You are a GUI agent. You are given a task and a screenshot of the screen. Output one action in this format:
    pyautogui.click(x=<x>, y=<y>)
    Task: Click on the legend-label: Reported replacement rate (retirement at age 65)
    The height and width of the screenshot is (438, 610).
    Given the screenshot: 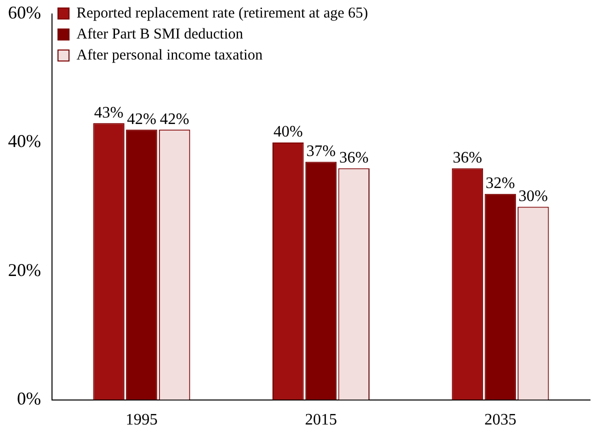 What is the action you would take?
    pyautogui.click(x=222, y=13)
    